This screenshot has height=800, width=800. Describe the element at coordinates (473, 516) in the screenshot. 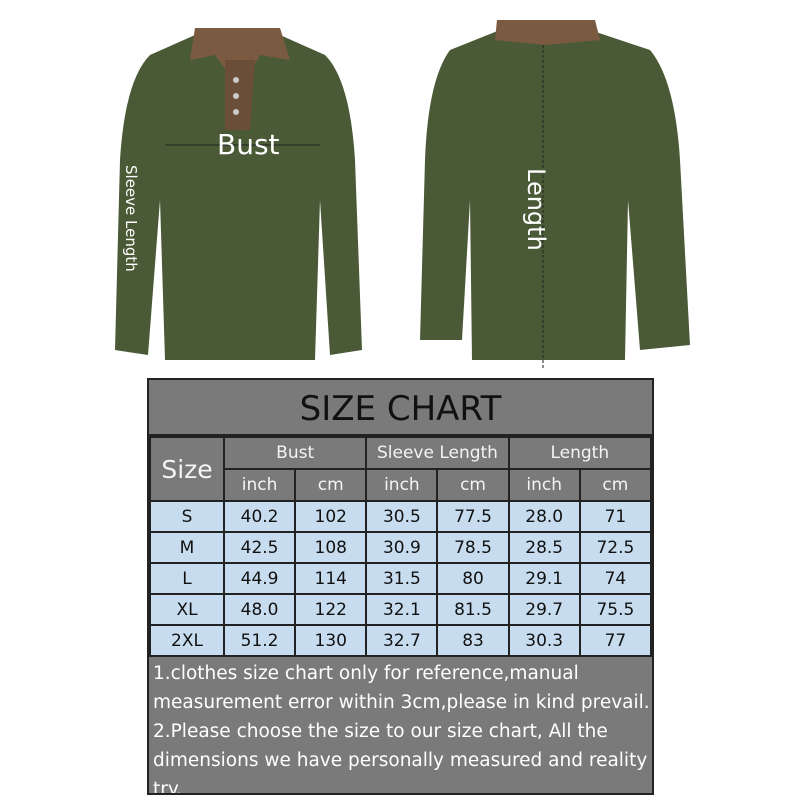

I see `value-cell: 77.5` at that location.